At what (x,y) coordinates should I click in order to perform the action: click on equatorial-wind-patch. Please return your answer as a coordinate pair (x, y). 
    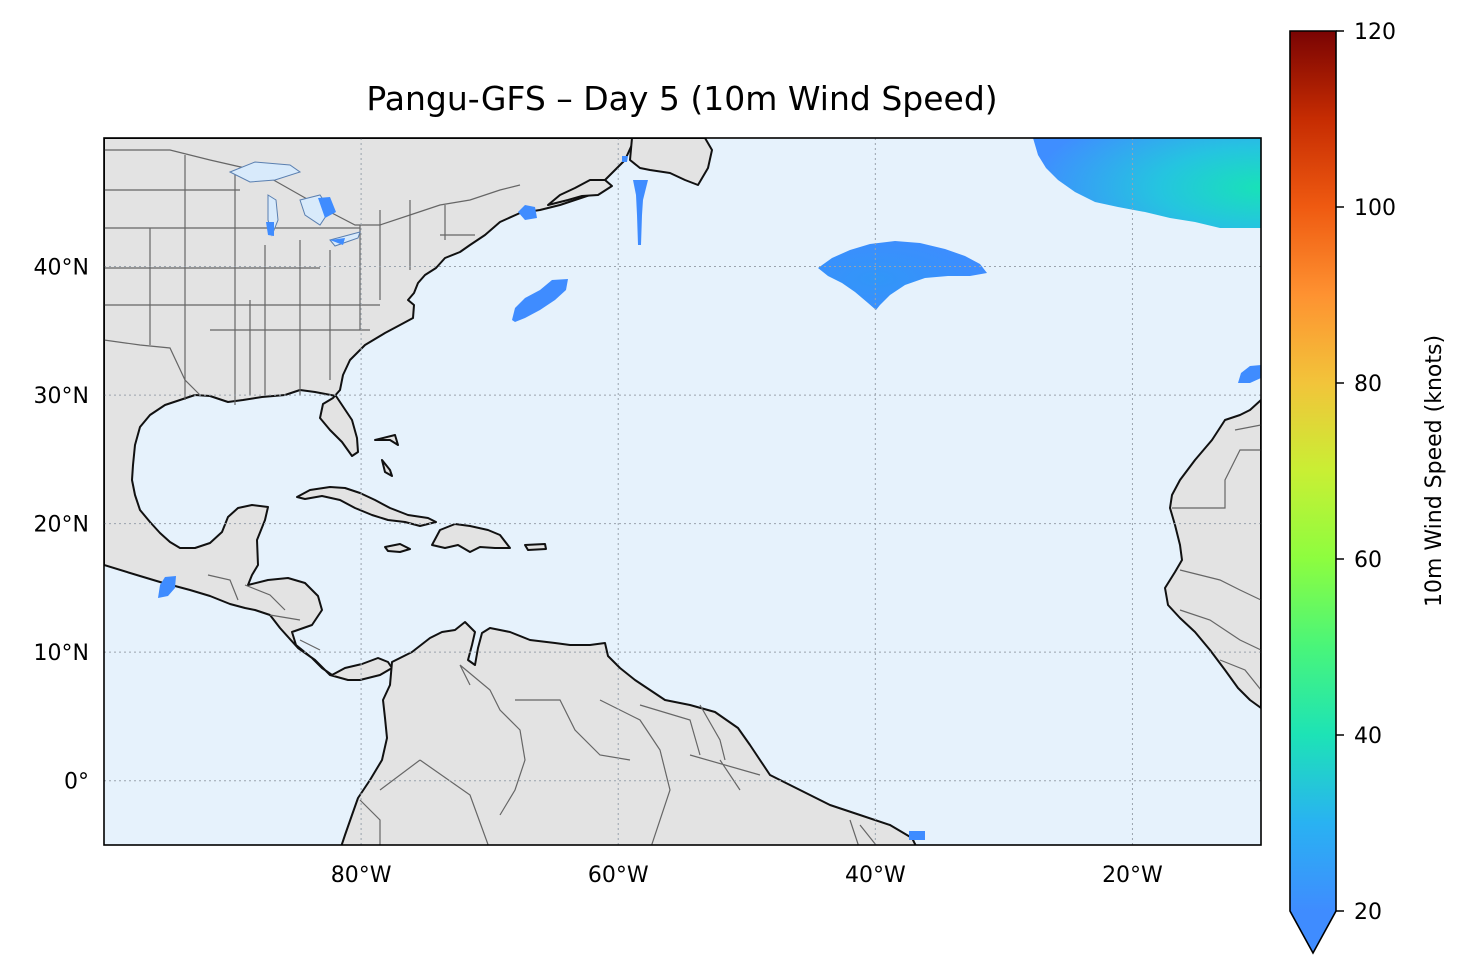
    Looking at the image, I should click on (917, 835).